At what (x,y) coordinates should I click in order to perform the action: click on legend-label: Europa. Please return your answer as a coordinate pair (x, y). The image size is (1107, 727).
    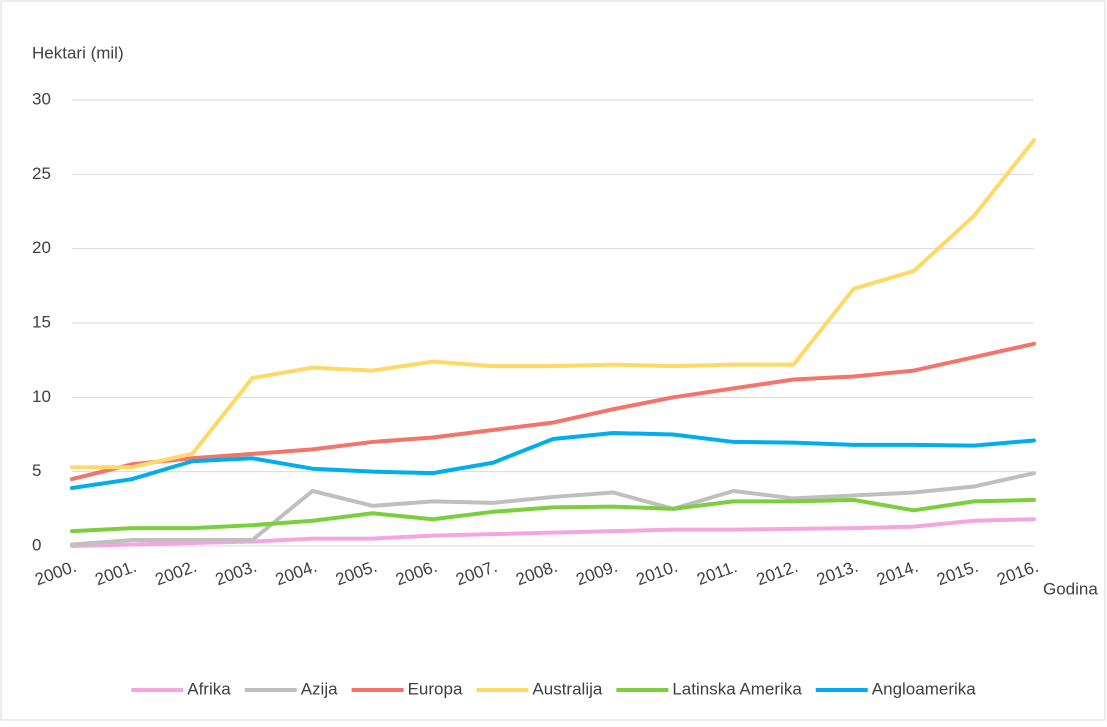
    Looking at the image, I should click on (435, 688).